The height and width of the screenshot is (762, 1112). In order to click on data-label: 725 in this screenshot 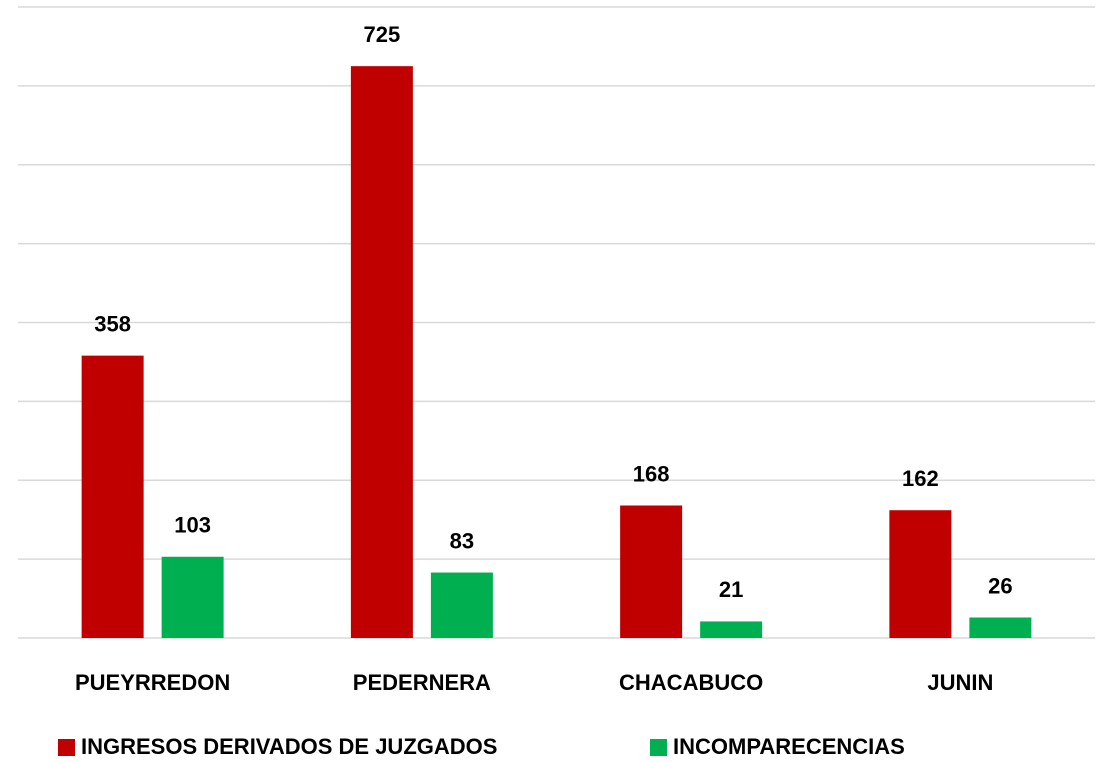, I will do `click(382, 34)`.